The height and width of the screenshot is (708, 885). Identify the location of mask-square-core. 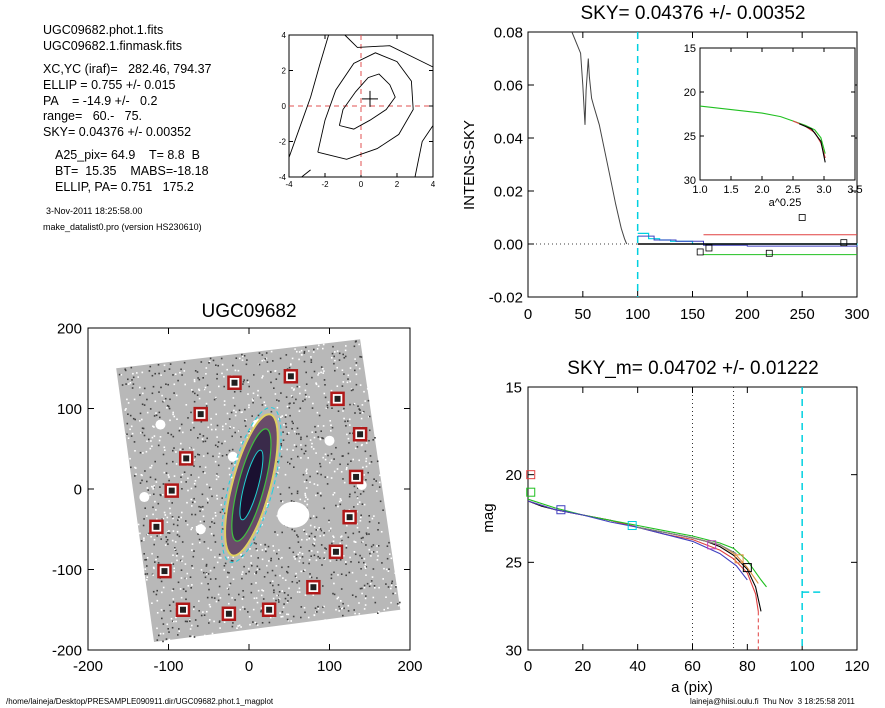
(349, 517).